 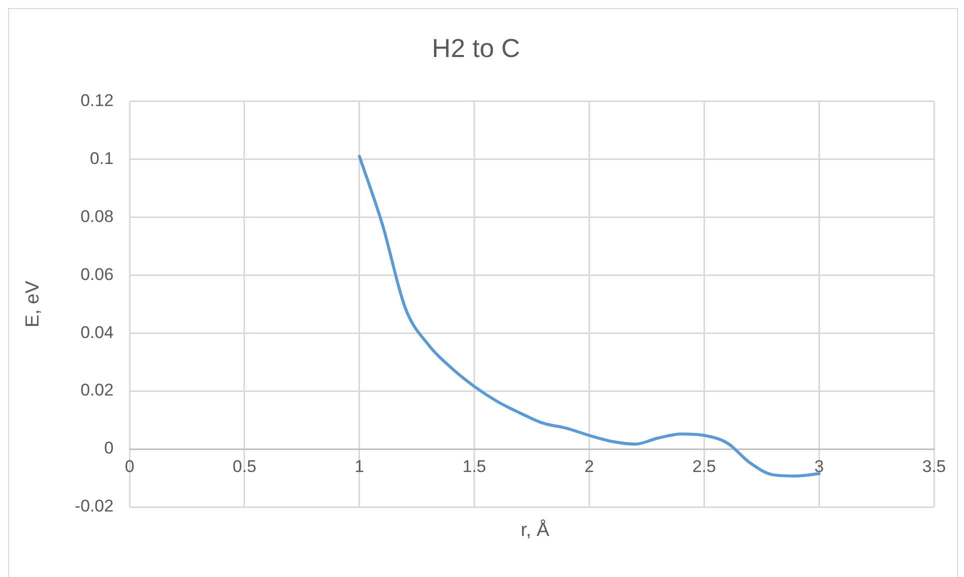 What do you see at coordinates (535, 531) in the screenshot?
I see `x-axis-title: r, Å` at bounding box center [535, 531].